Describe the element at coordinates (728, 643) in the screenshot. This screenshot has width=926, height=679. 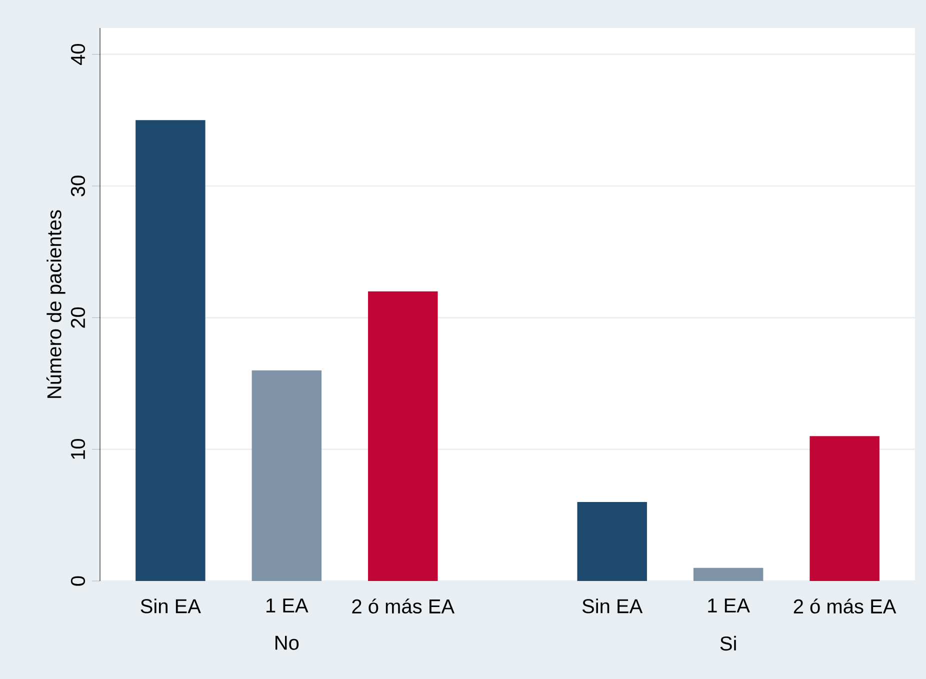
I see `x-tick-label: Si` at that location.